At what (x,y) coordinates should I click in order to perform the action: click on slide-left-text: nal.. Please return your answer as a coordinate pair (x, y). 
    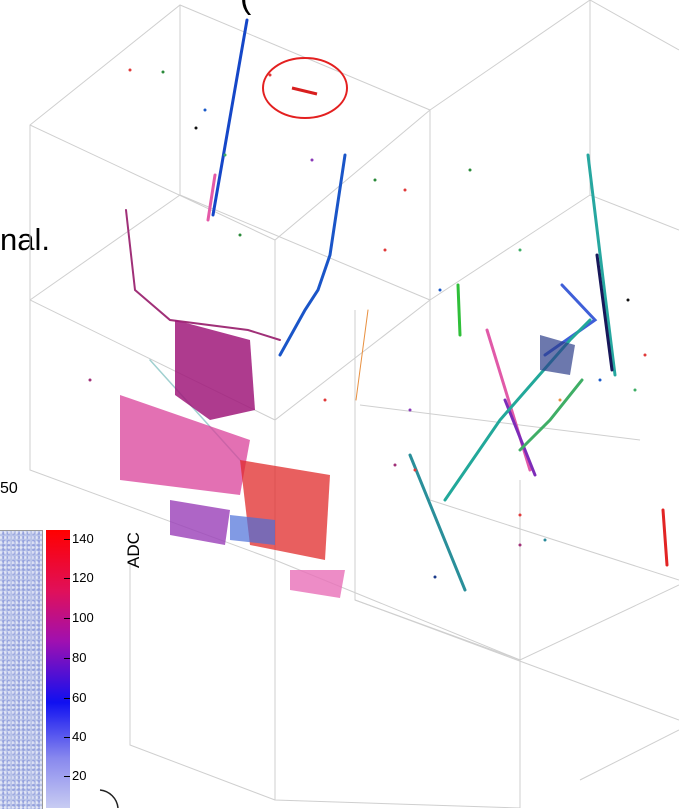
    Looking at the image, I should click on (25, 239).